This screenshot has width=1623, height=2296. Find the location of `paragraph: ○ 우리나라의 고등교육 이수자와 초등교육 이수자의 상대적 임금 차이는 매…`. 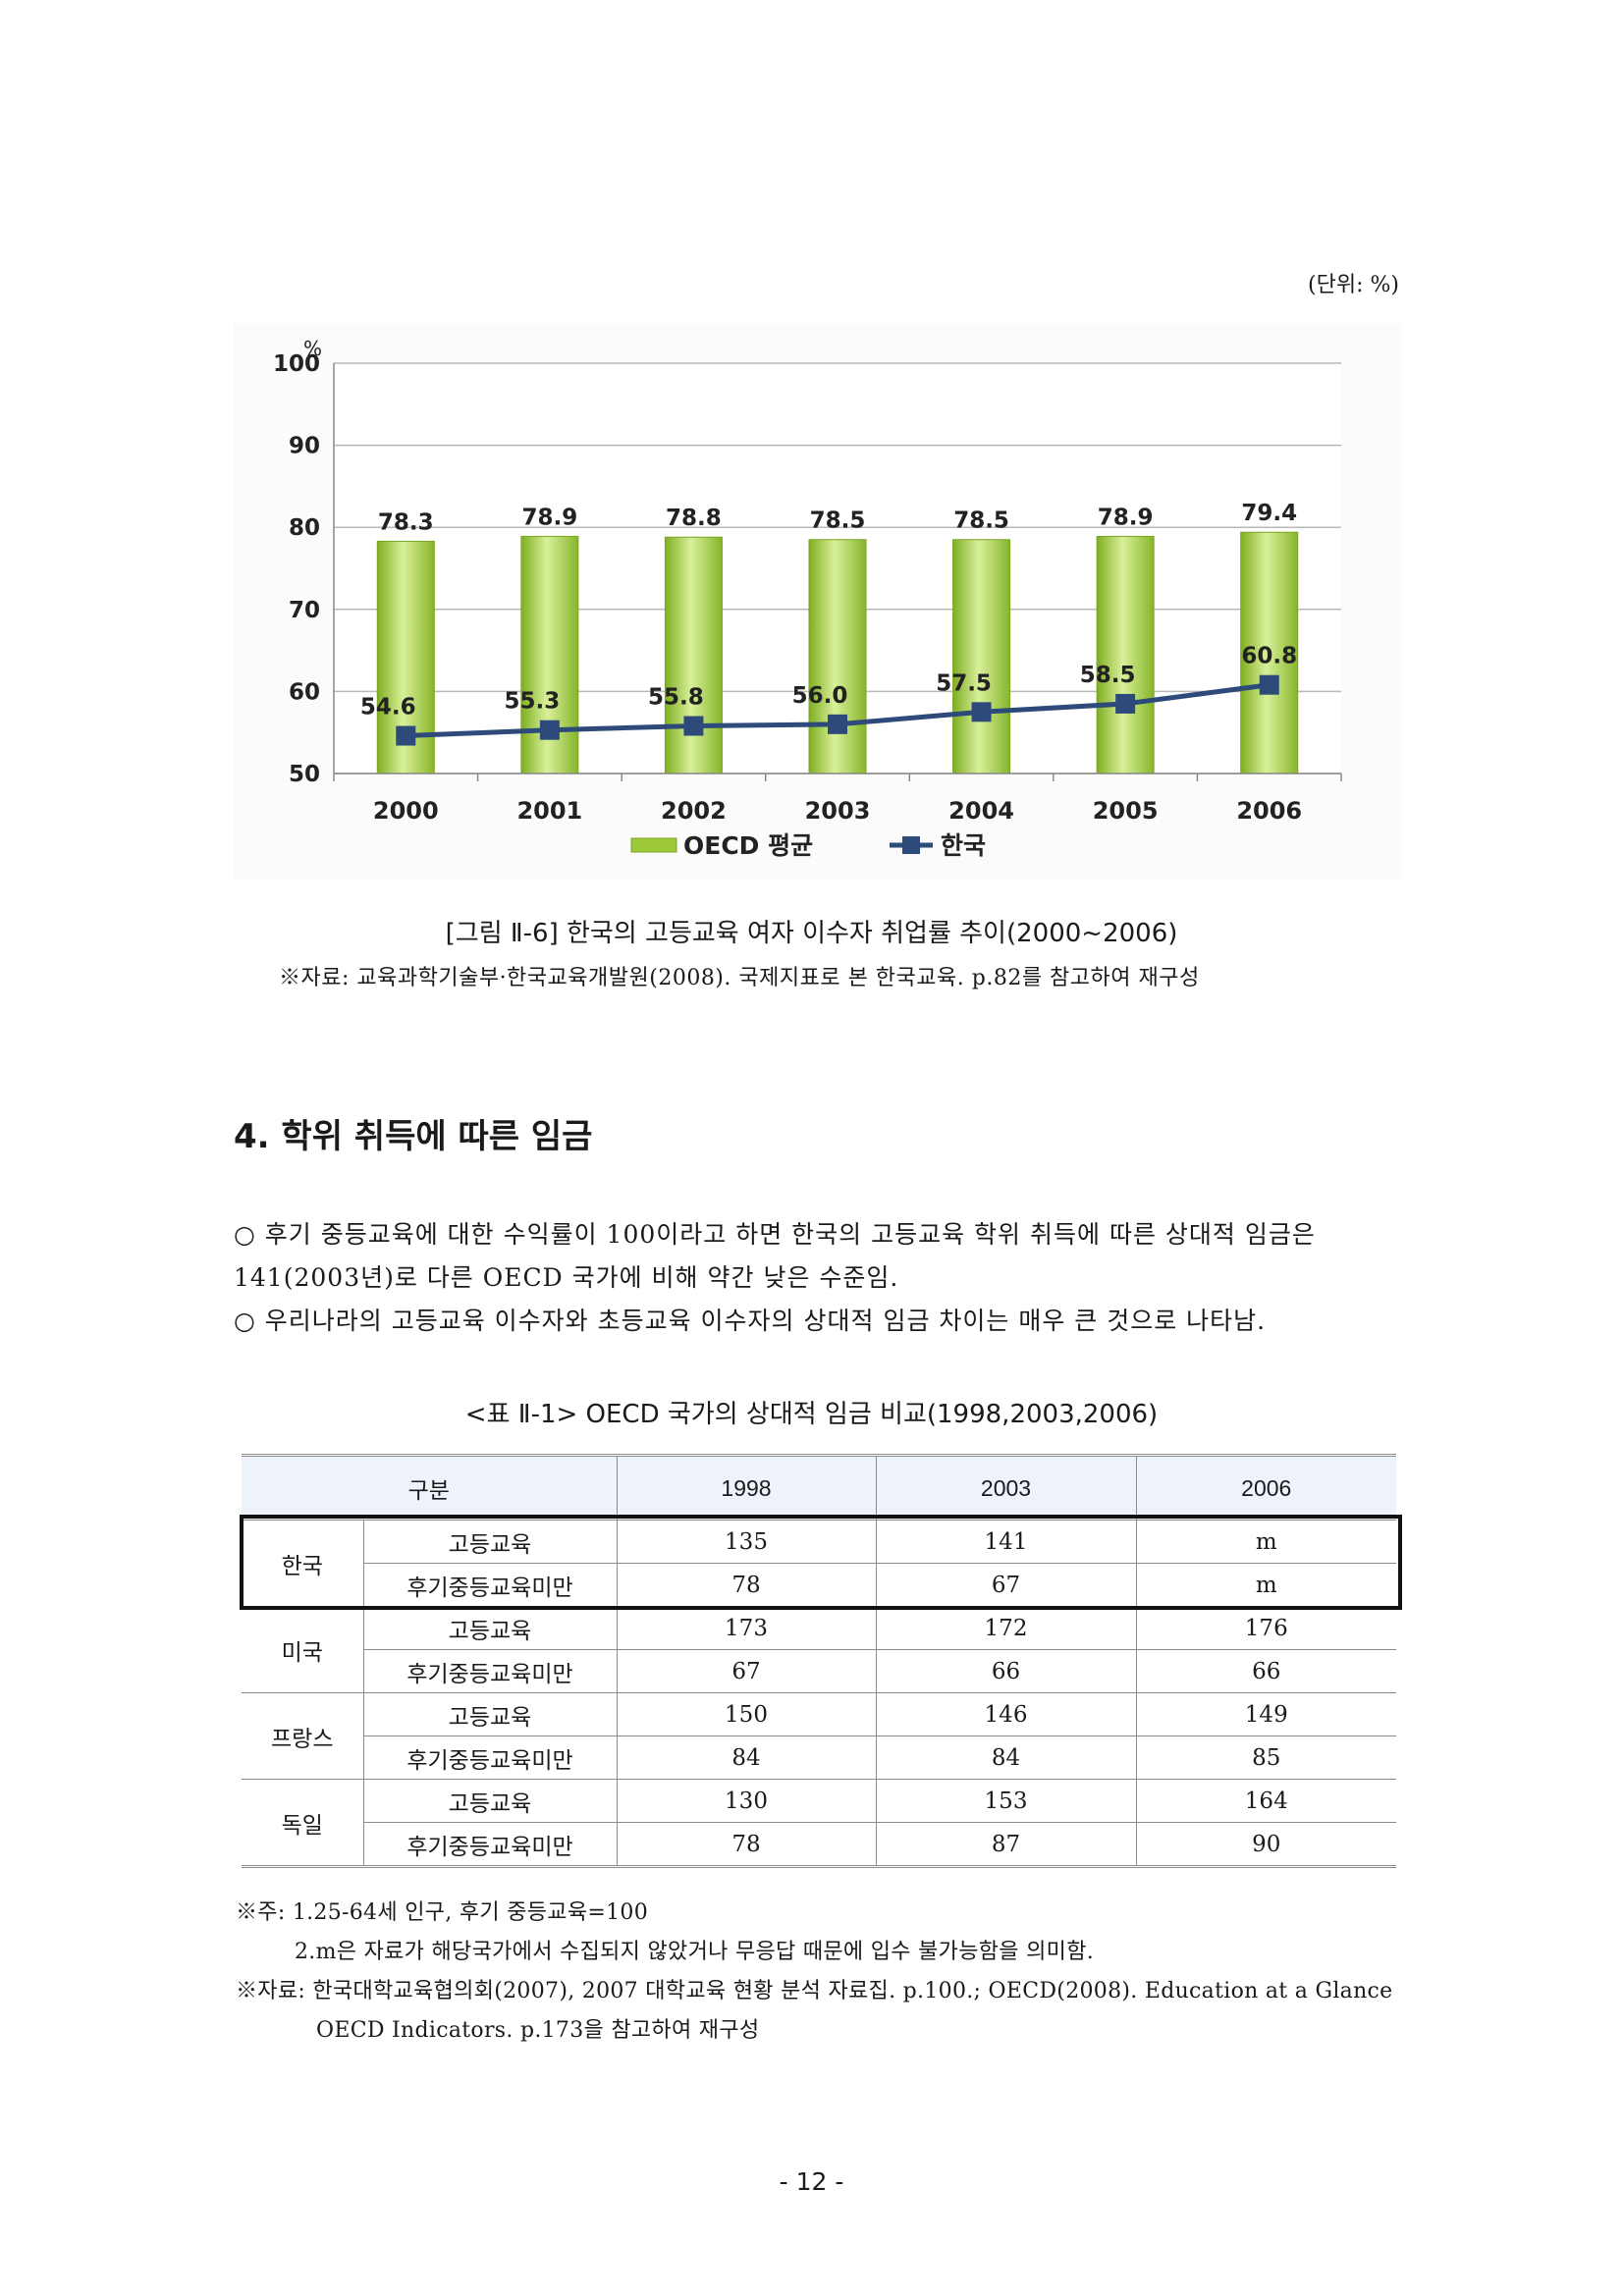

paragraph: ○ 우리나라의 고등교육 이수자와 초등교육 이수자의 상대적 임금 차이는 매… is located at coordinates (750, 1321).